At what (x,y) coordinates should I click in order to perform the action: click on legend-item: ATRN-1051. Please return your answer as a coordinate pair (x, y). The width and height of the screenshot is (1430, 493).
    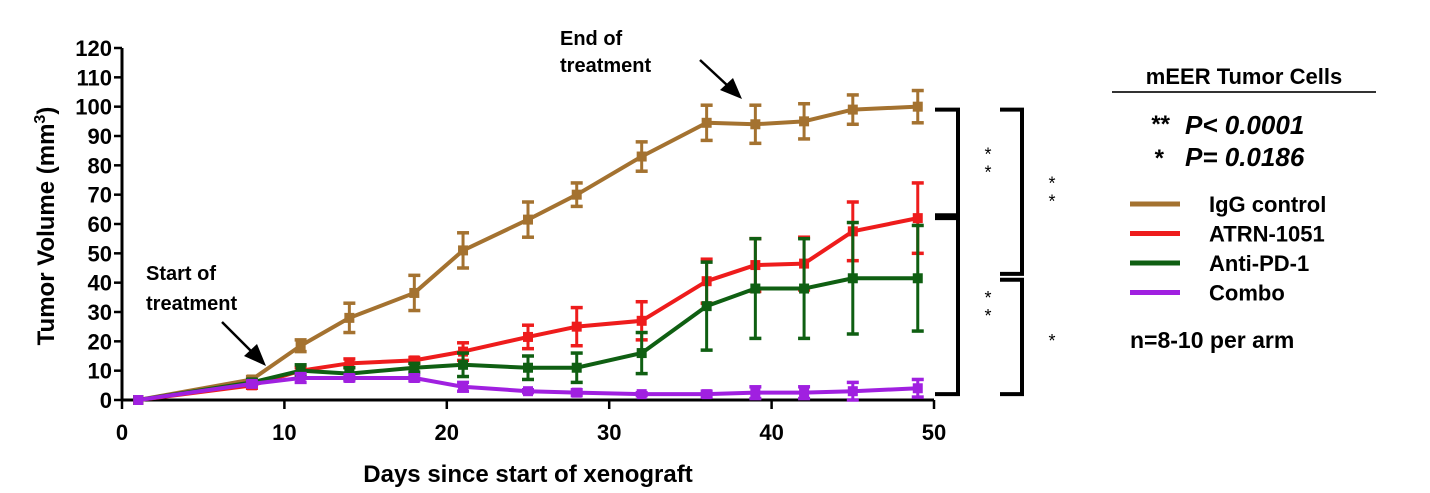
    Looking at the image, I should click on (1227, 234).